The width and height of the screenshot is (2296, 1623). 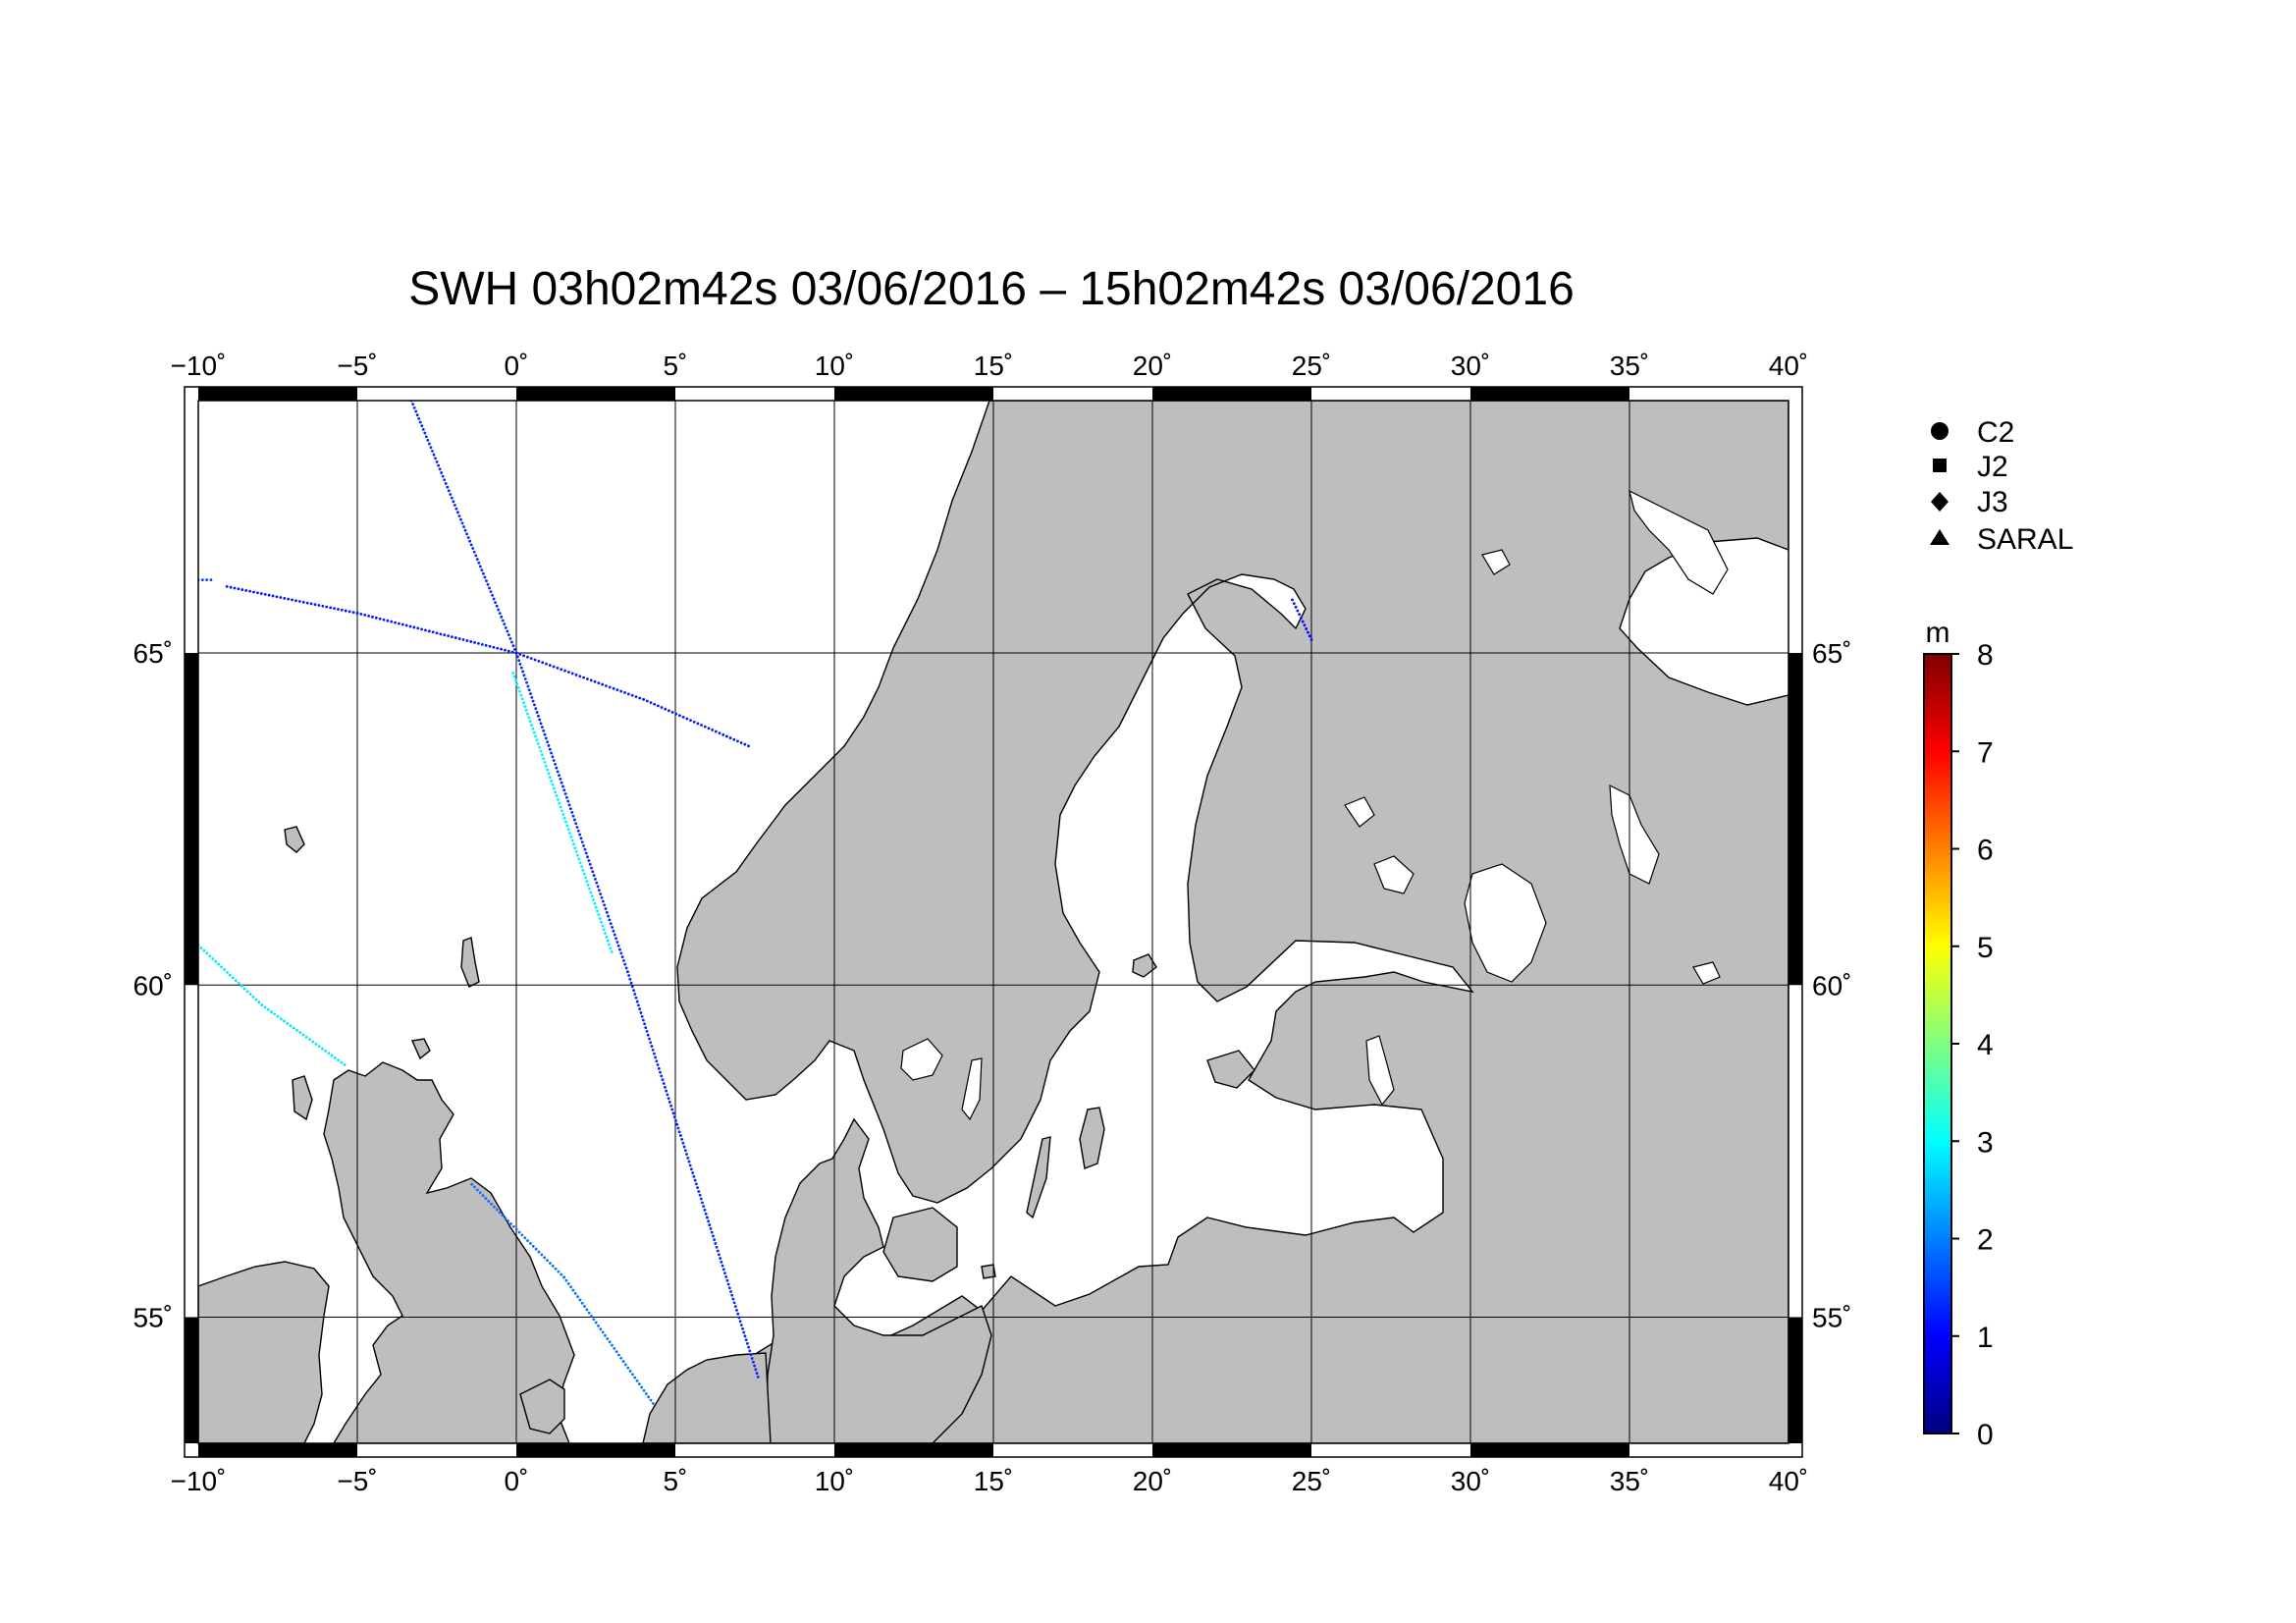 I want to click on lon-tick-label-bottom: 10˚, so click(x=835, y=1481).